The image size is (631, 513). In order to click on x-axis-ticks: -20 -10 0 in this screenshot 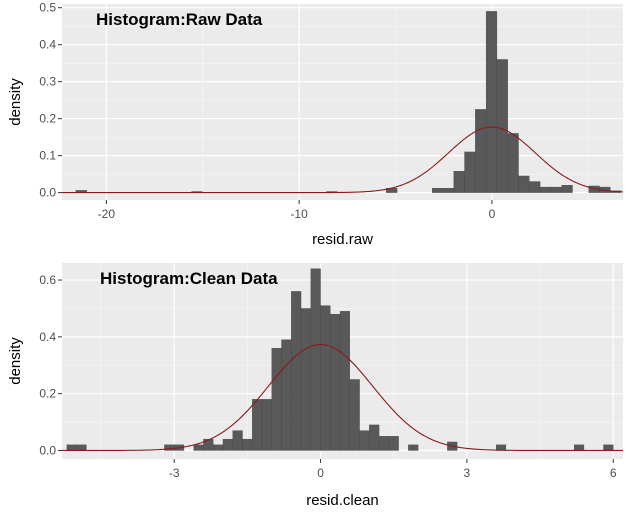, I will do `click(297, 210)`.